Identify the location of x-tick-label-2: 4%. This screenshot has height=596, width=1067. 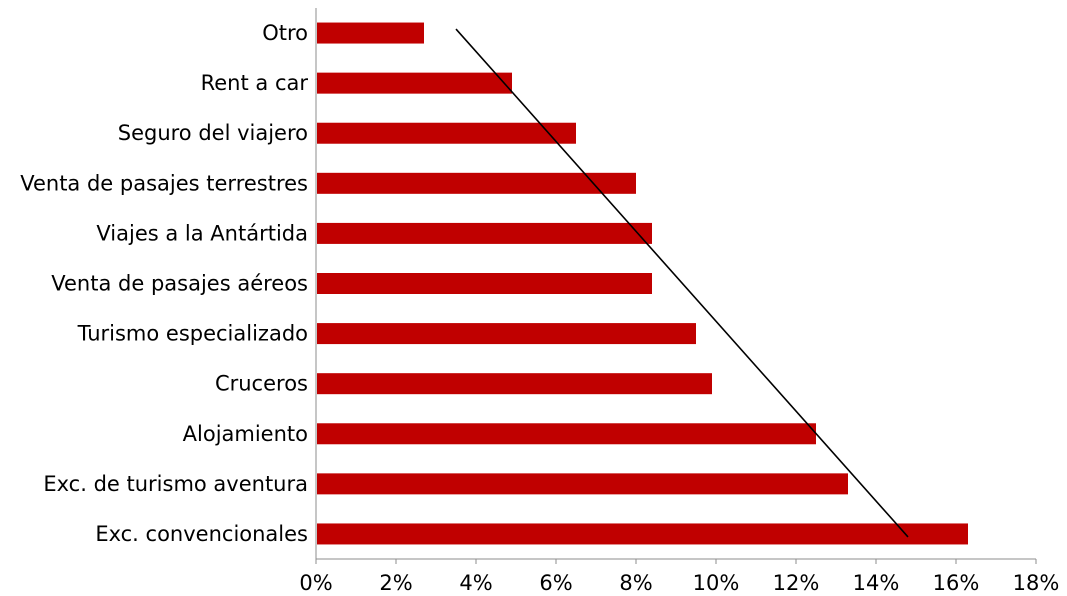
(475, 583).